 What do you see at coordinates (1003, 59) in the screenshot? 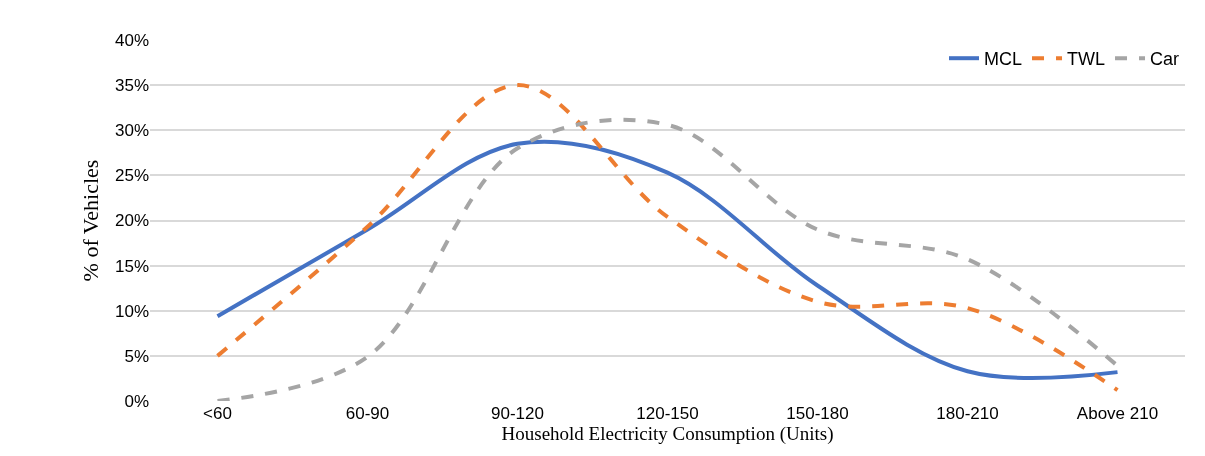
I see `legend-label: MCL` at bounding box center [1003, 59].